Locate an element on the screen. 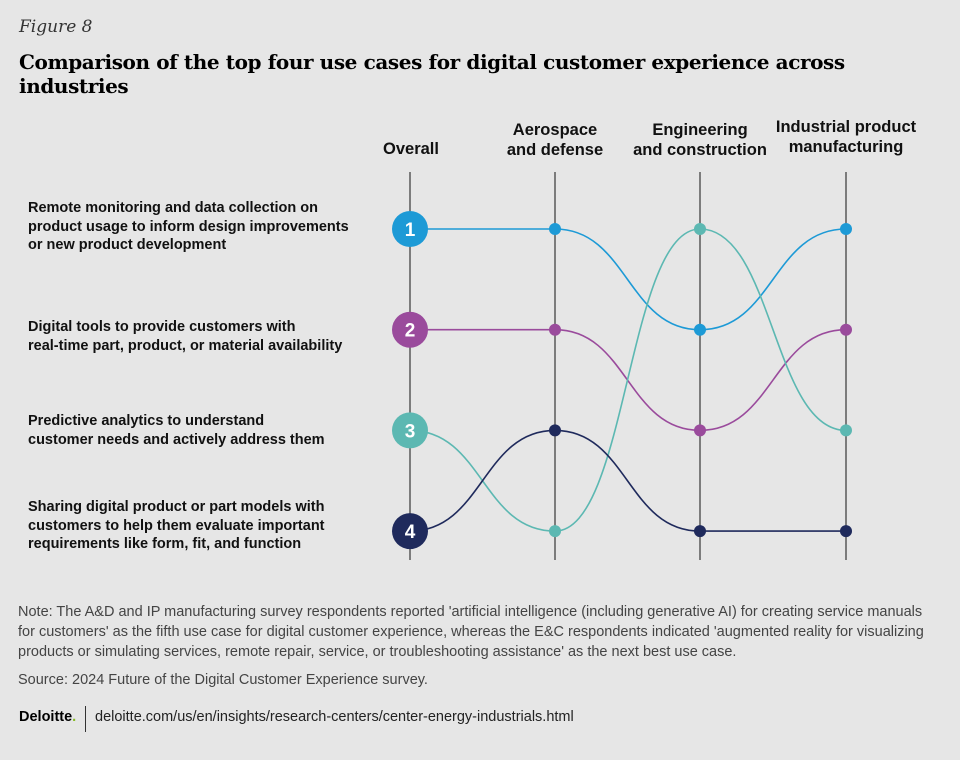  use-case-label-line: Remote monitoring and data collection on is located at coordinates (173, 208).